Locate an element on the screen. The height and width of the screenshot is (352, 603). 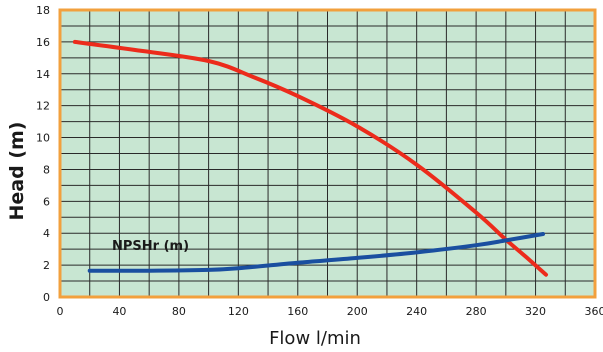
x-tick-label: 200 is located at coordinates (357, 311).